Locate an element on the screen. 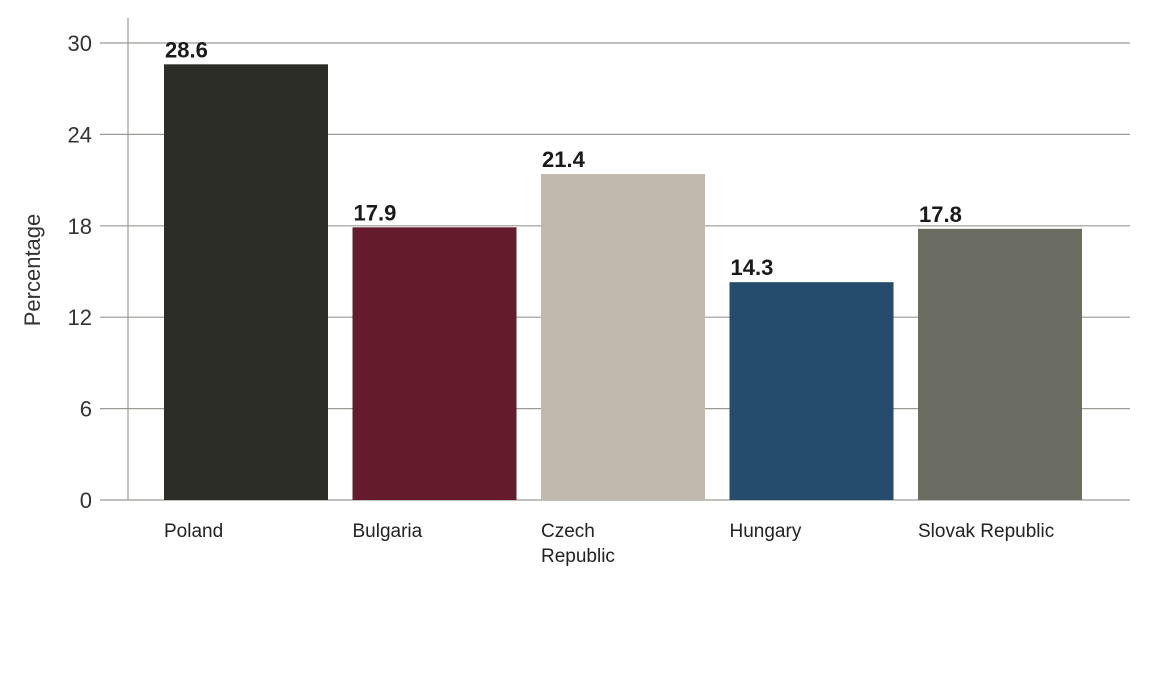 The width and height of the screenshot is (1170, 693). data-label: 17.9 is located at coordinates (375, 212).